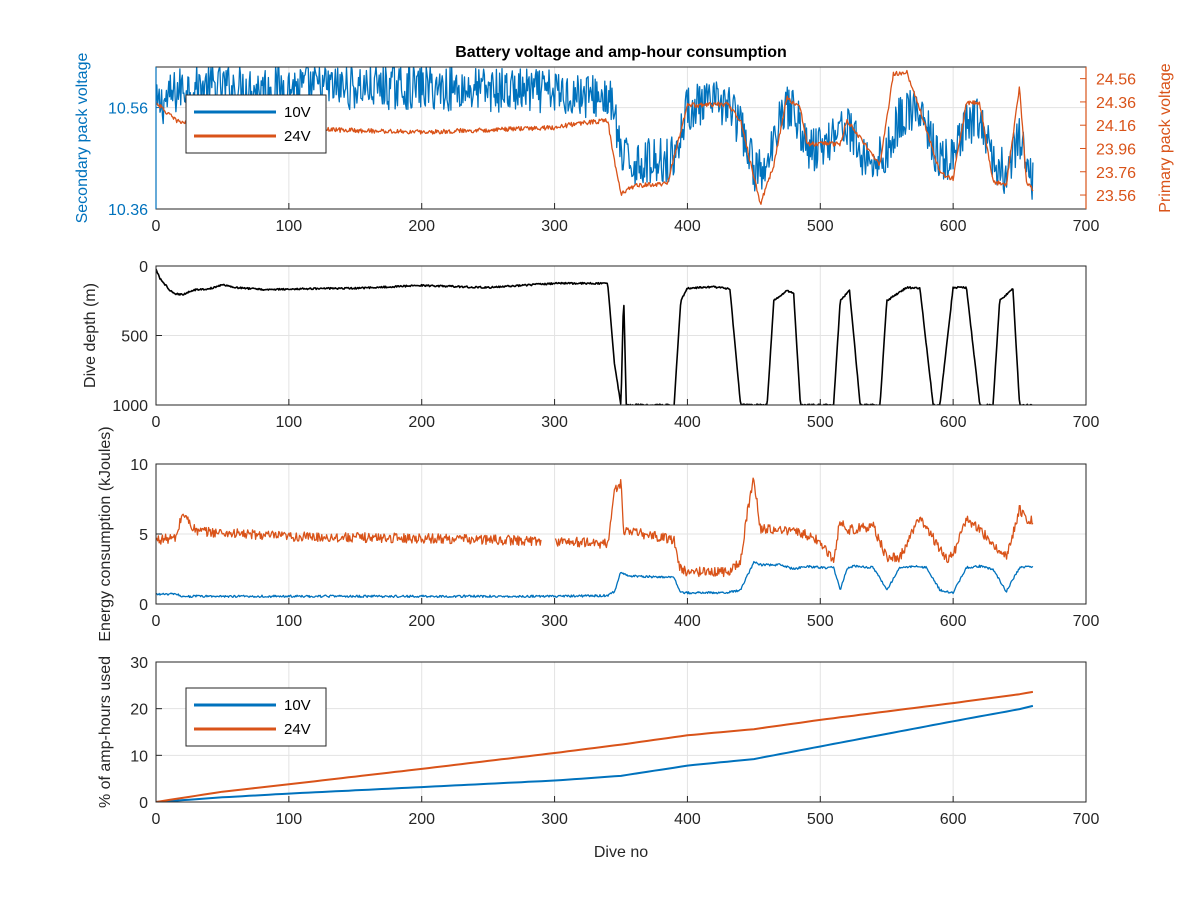 The height and width of the screenshot is (900, 1200). What do you see at coordinates (139, 663) in the screenshot?
I see `y-tick-label: 30` at bounding box center [139, 663].